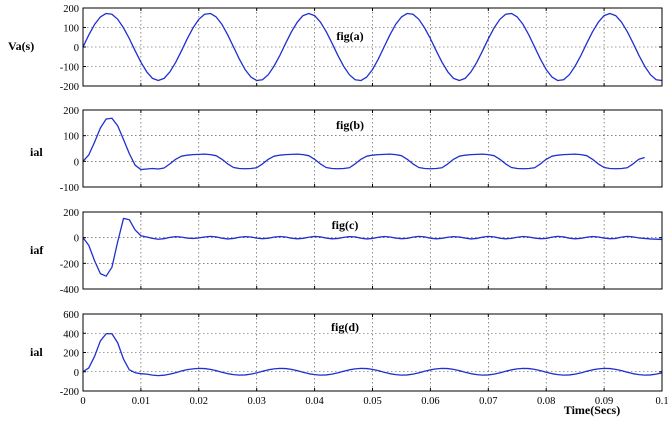  What do you see at coordinates (661, 401) in the screenshot?
I see `x-tick-label: 0.1` at bounding box center [661, 401].